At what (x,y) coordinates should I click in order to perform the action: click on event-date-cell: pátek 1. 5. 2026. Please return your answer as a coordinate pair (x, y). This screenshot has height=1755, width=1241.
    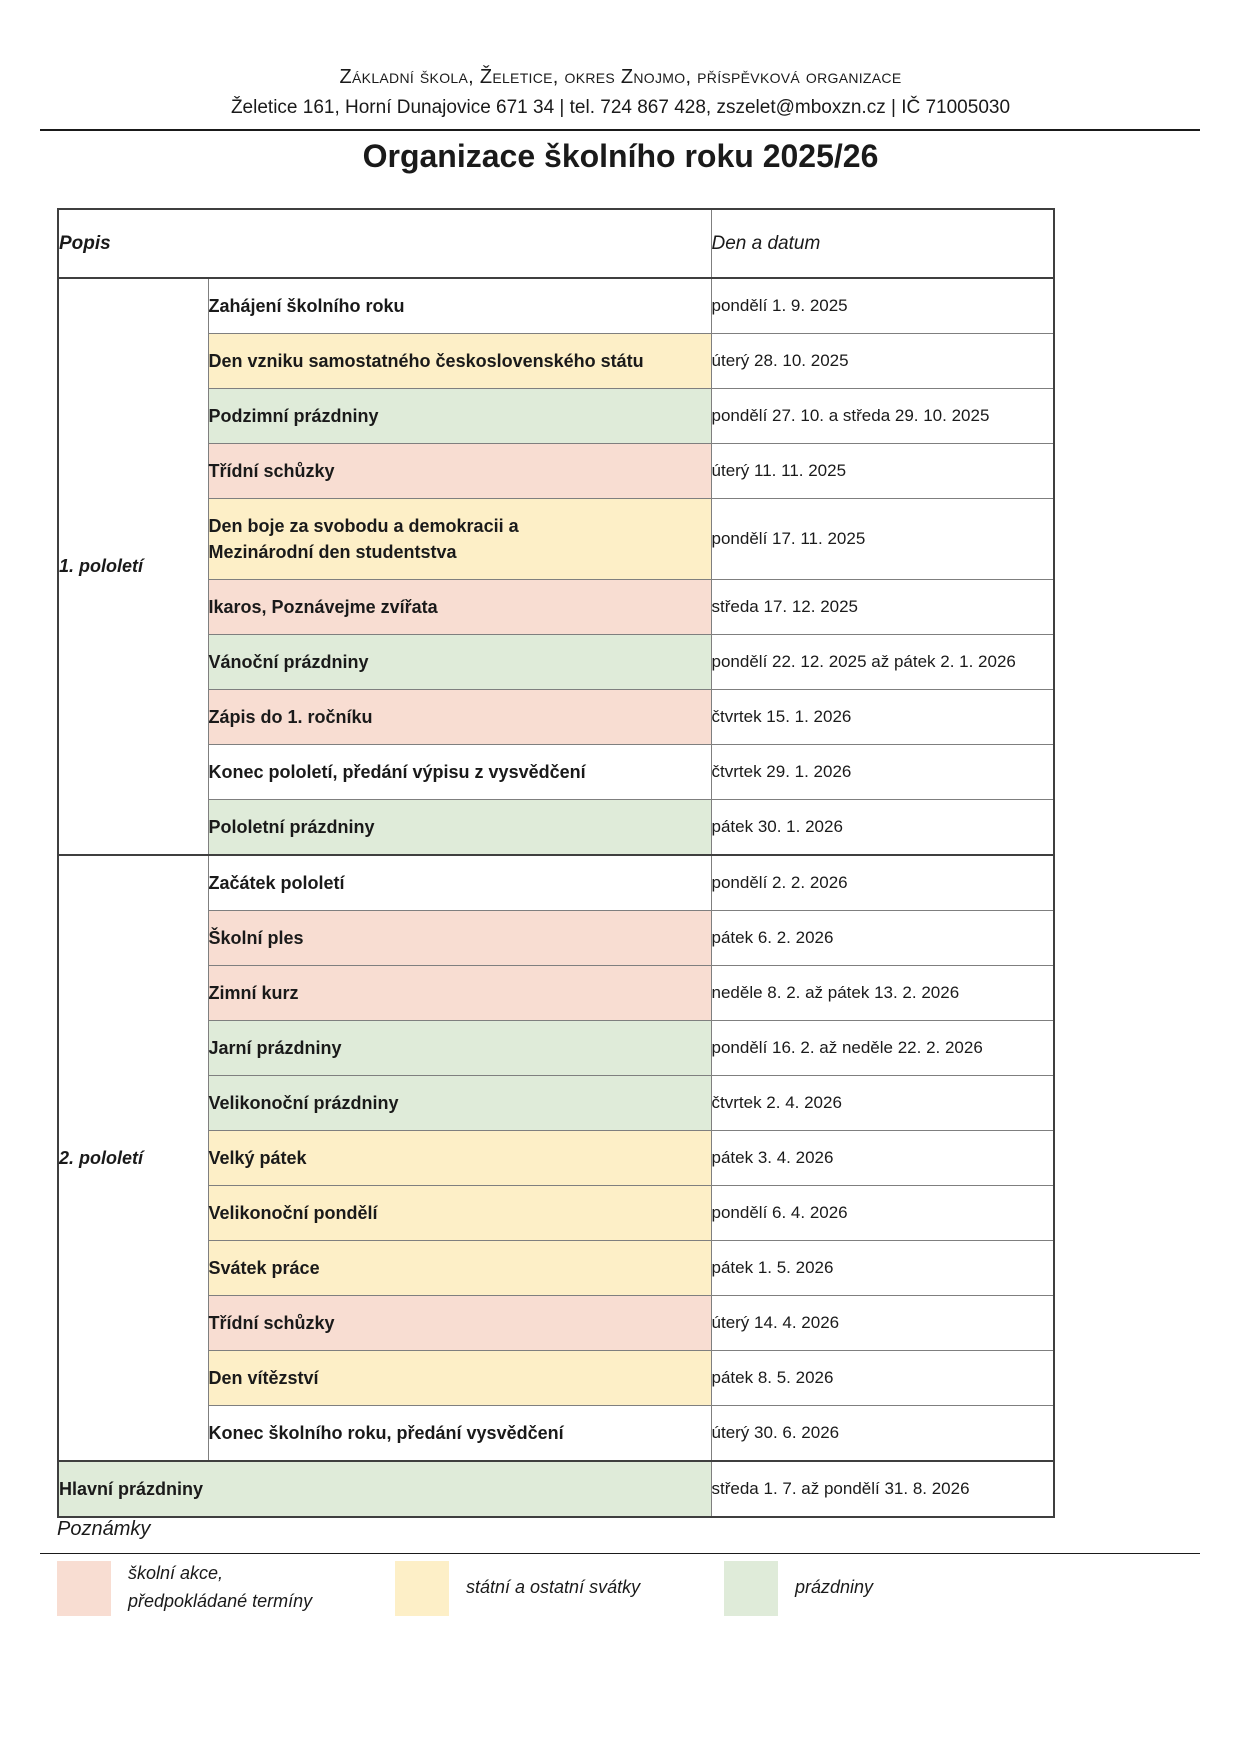
    Looking at the image, I should click on (882, 1268).